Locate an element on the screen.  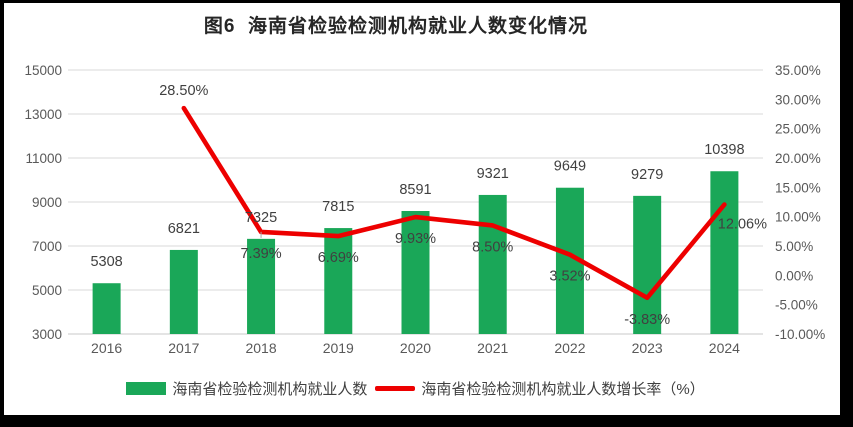
line-point-label: 3.52% is located at coordinates (569, 277).